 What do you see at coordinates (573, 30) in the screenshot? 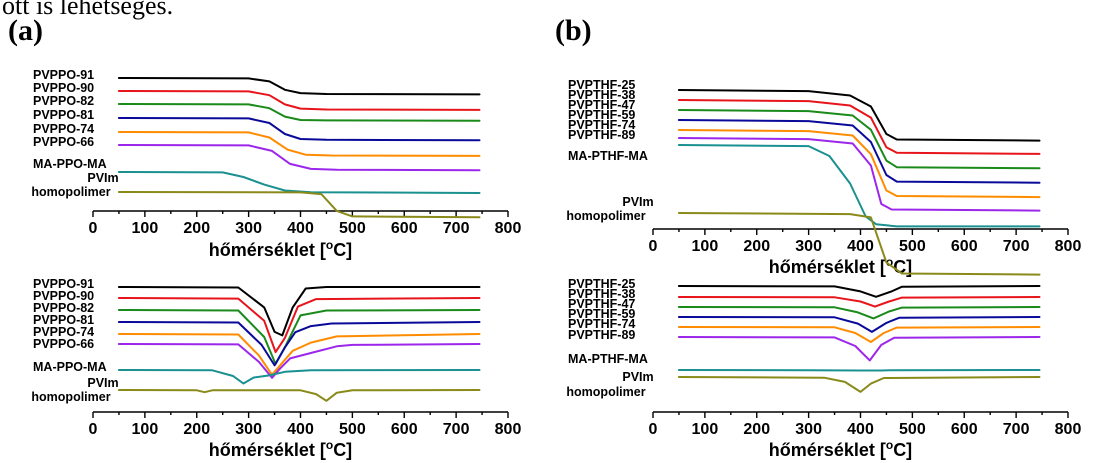
I see `panel-label-b: (b)` at bounding box center [573, 30].